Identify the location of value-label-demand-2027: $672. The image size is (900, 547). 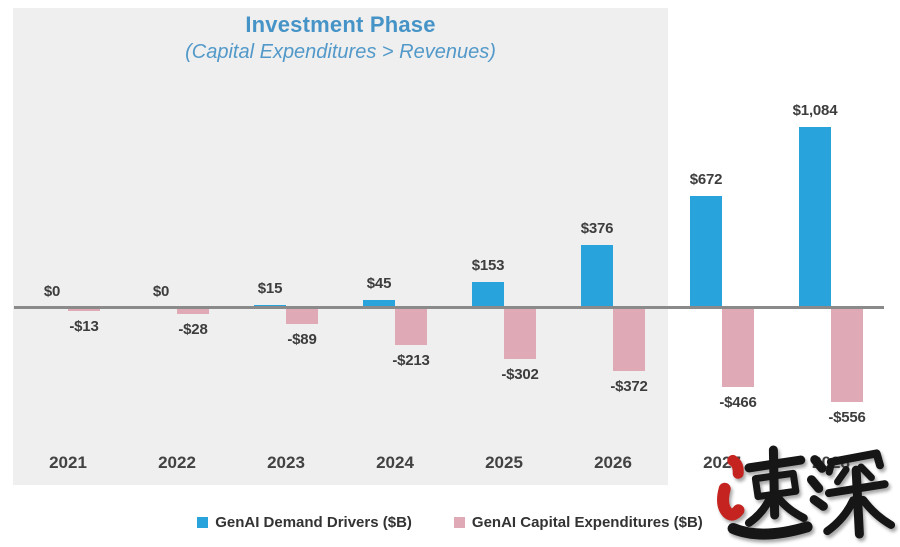
(706, 179).